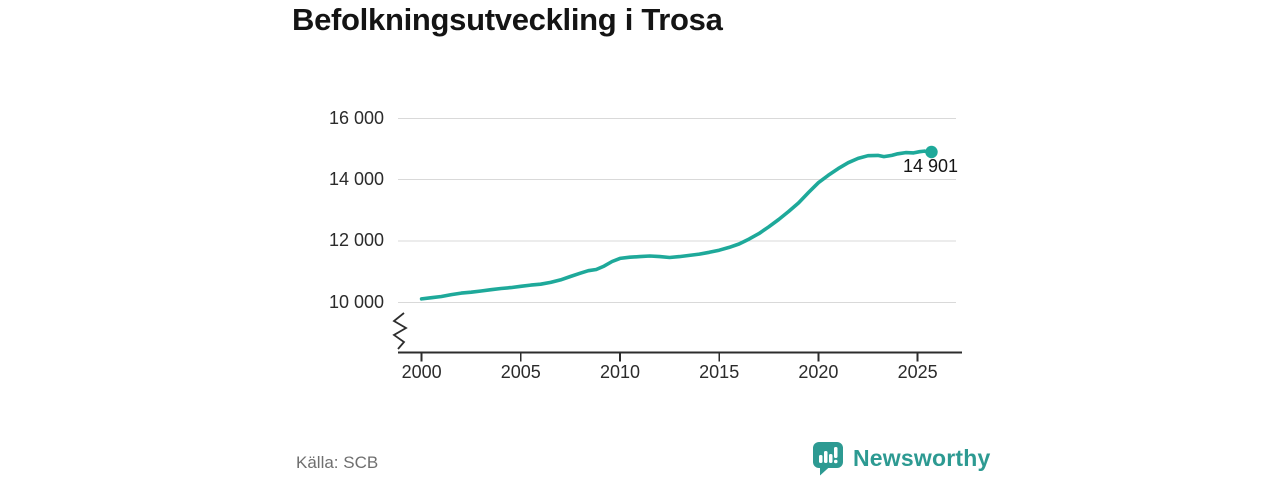  What do you see at coordinates (356, 240) in the screenshot?
I see `y-tick-label: 12 000` at bounding box center [356, 240].